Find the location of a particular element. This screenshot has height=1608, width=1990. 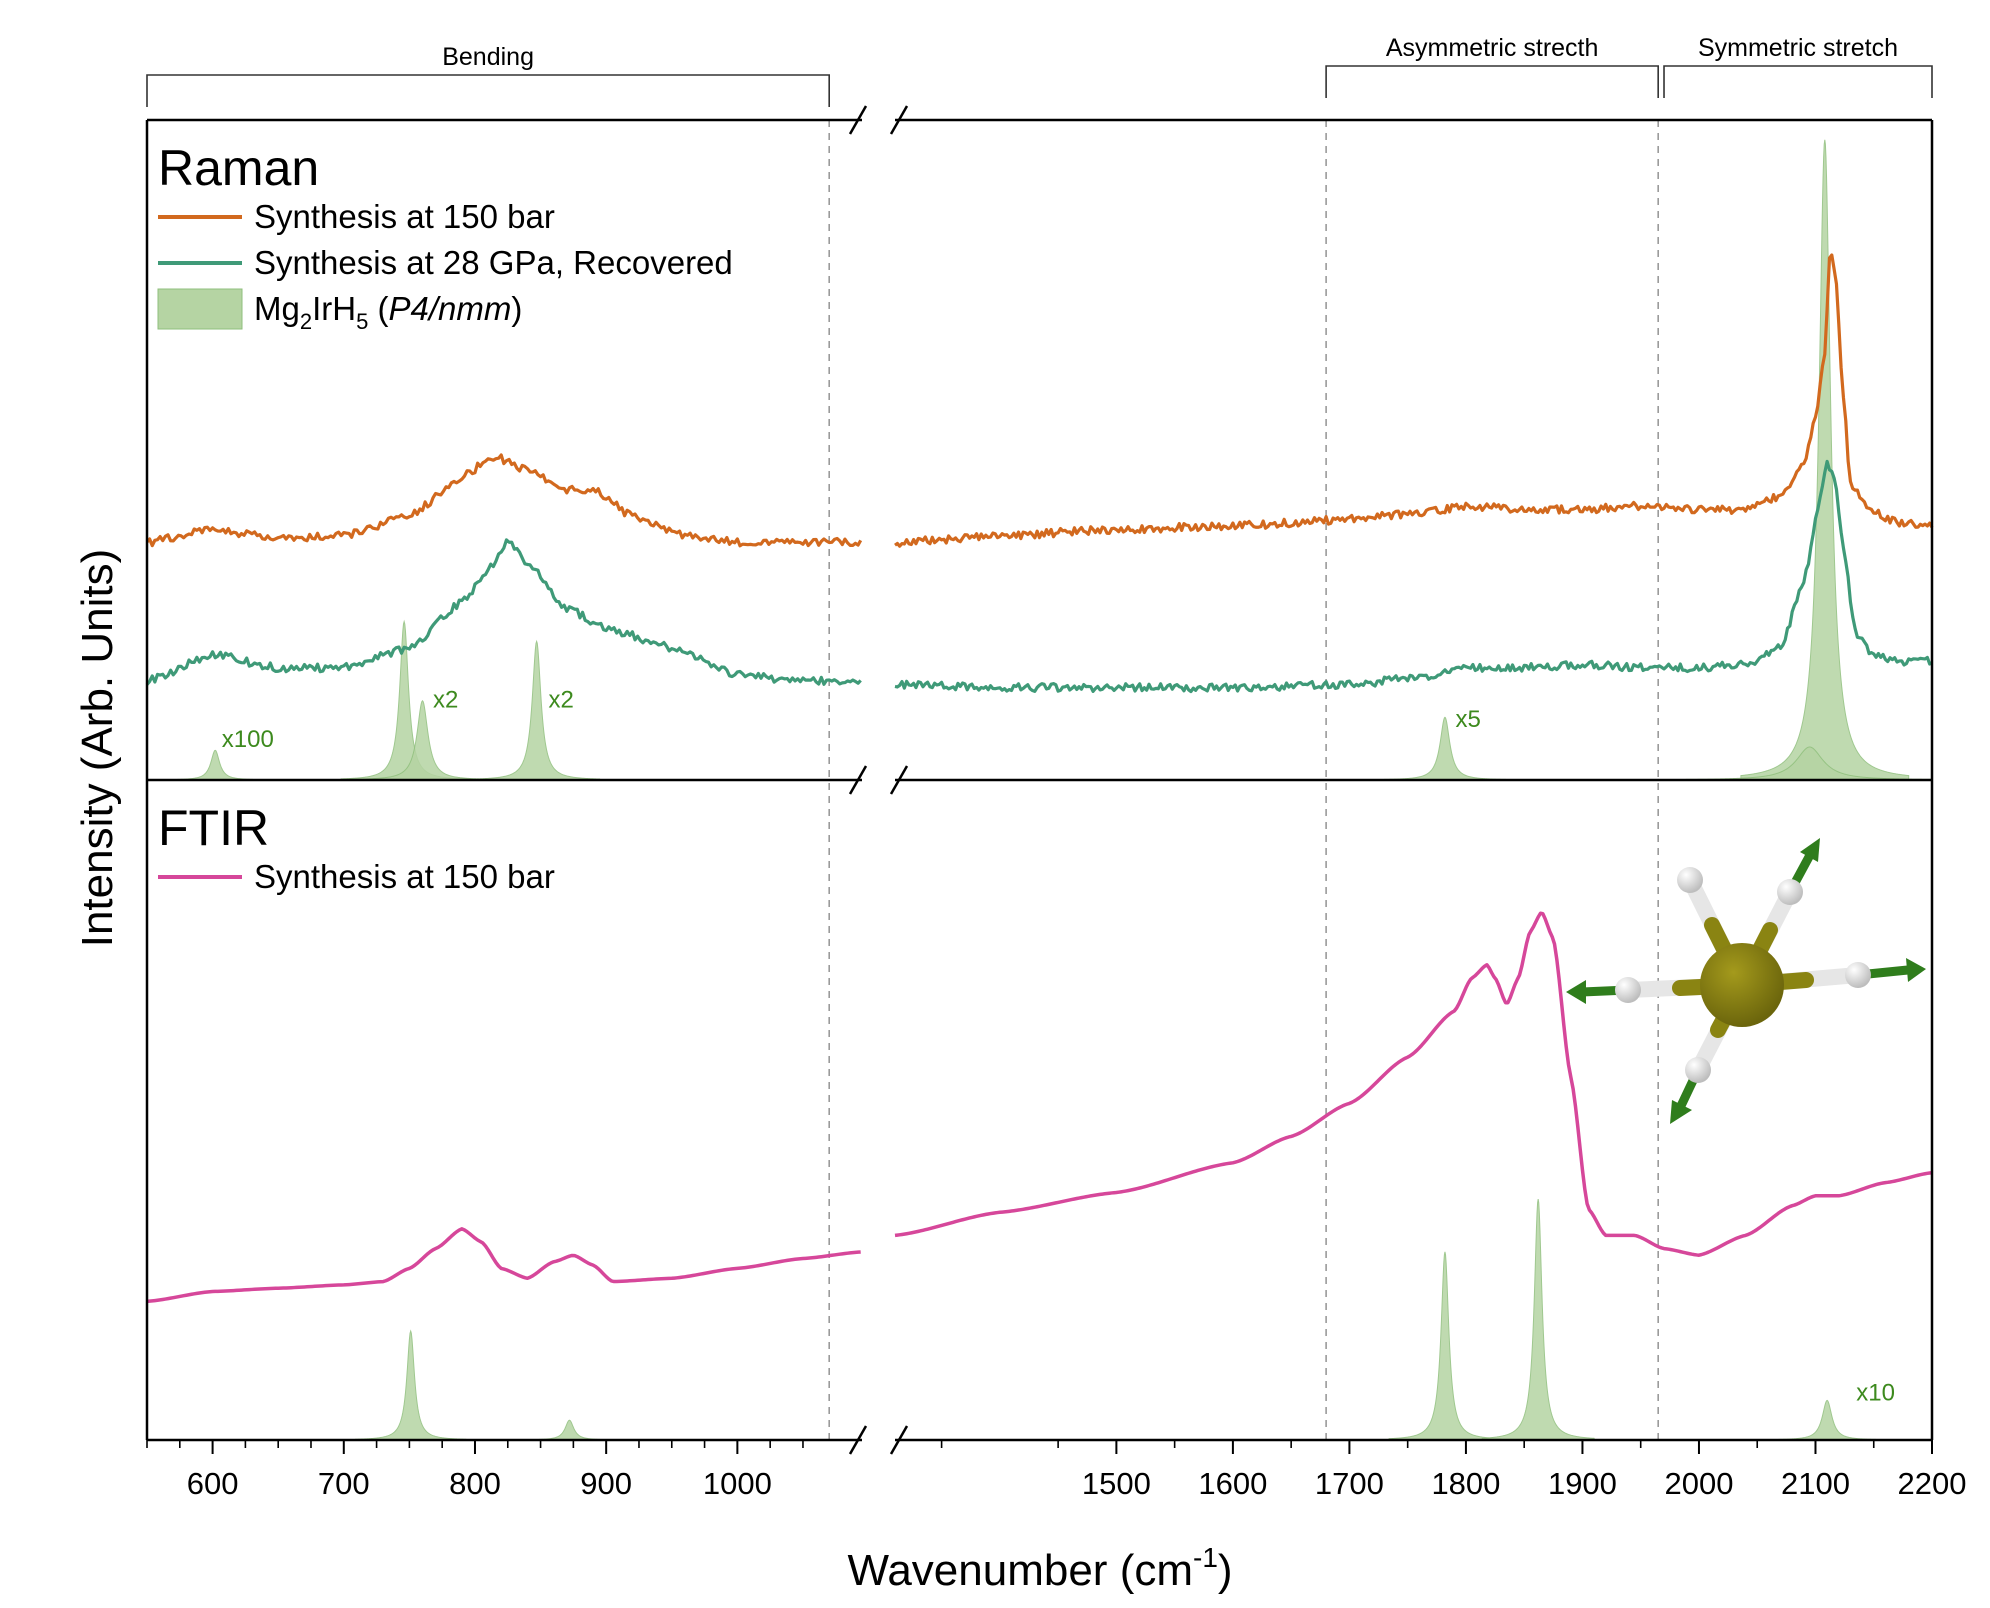

x-tick-label: 2000 is located at coordinates (1698, 1483).